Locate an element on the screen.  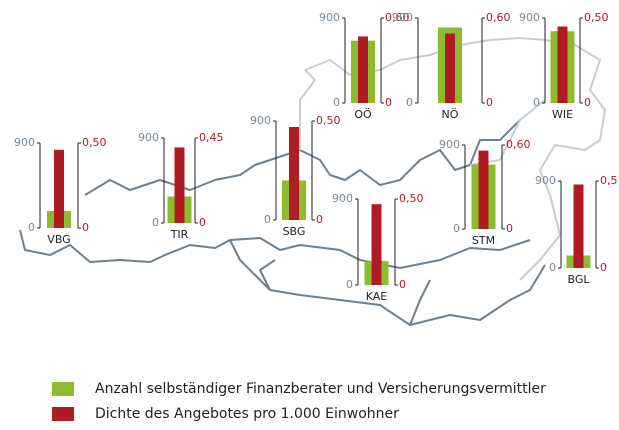
region-label: VBG is located at coordinates (58, 239).